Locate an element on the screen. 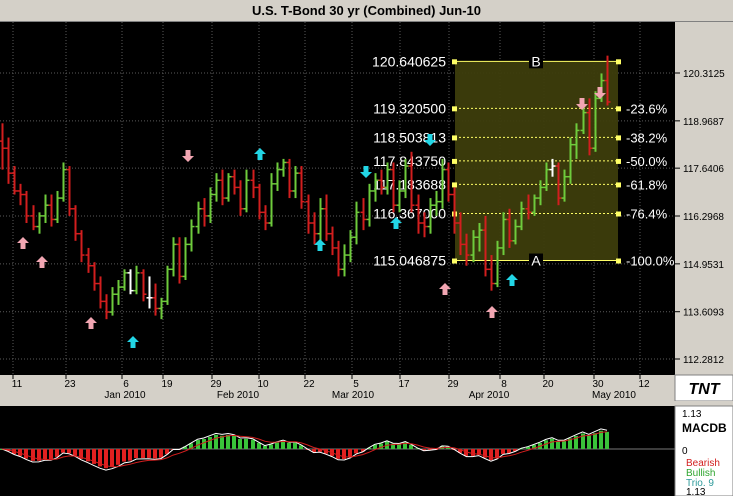  indicator-scale-panel is located at coordinates (703, 450).